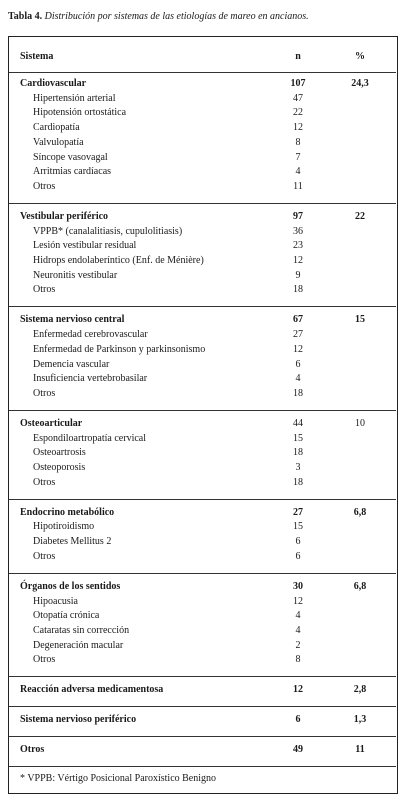 The height and width of the screenshot is (803, 405). I want to click on item-label: Diabetes Mellitus 2, so click(72, 542).